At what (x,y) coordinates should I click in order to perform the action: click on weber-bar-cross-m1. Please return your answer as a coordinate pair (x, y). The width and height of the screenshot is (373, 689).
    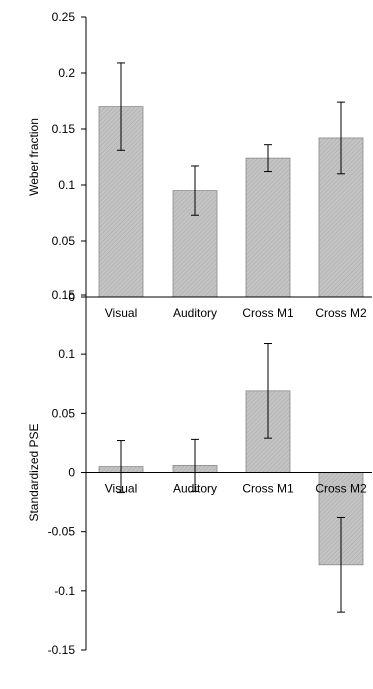
    Looking at the image, I should click on (268, 227).